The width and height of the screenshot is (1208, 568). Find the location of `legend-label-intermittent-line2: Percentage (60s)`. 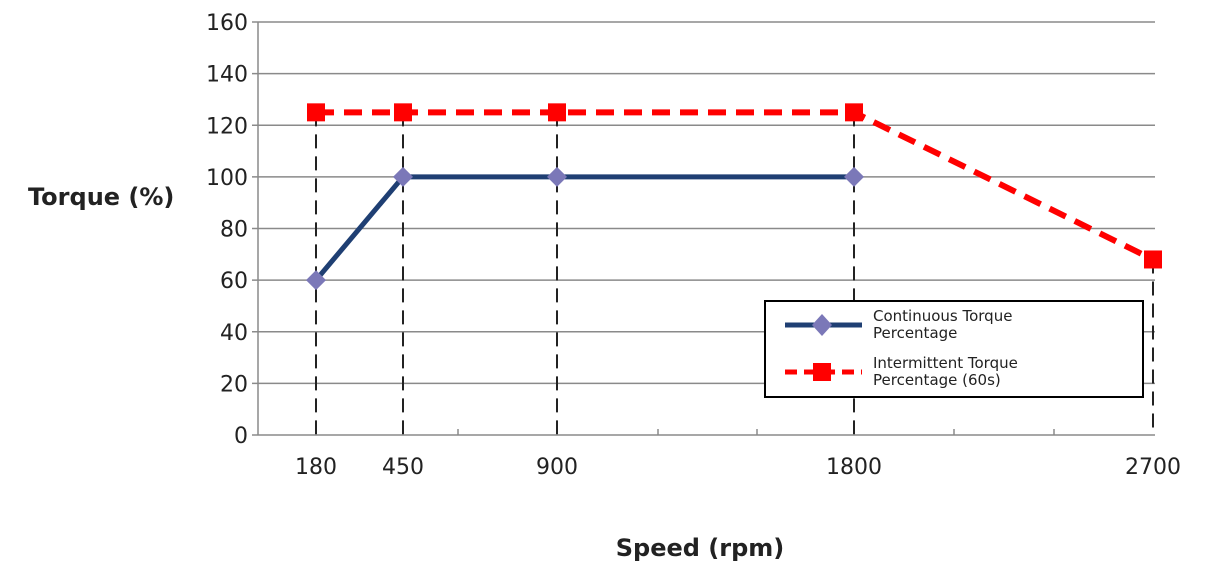

legend-label-intermittent-line2: Percentage (60s) is located at coordinates (937, 380).